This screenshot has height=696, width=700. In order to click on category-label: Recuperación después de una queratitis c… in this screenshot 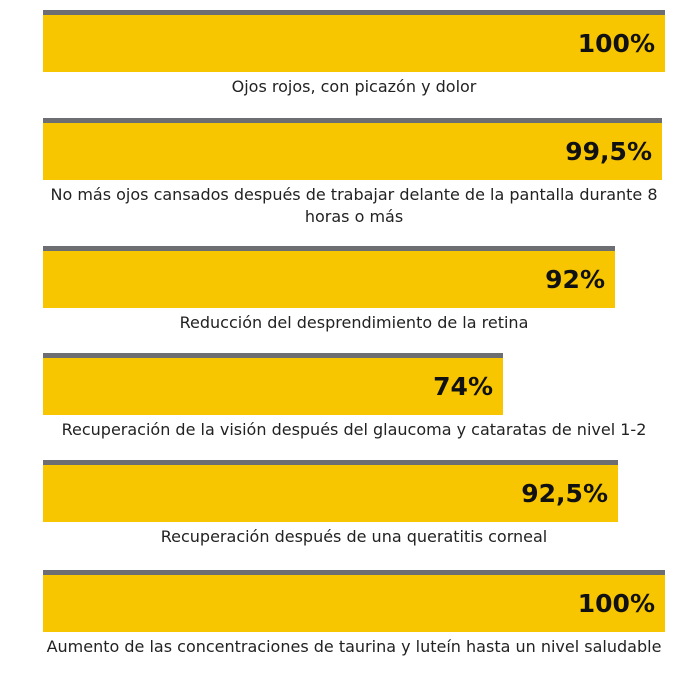, I will do `click(354, 536)`.